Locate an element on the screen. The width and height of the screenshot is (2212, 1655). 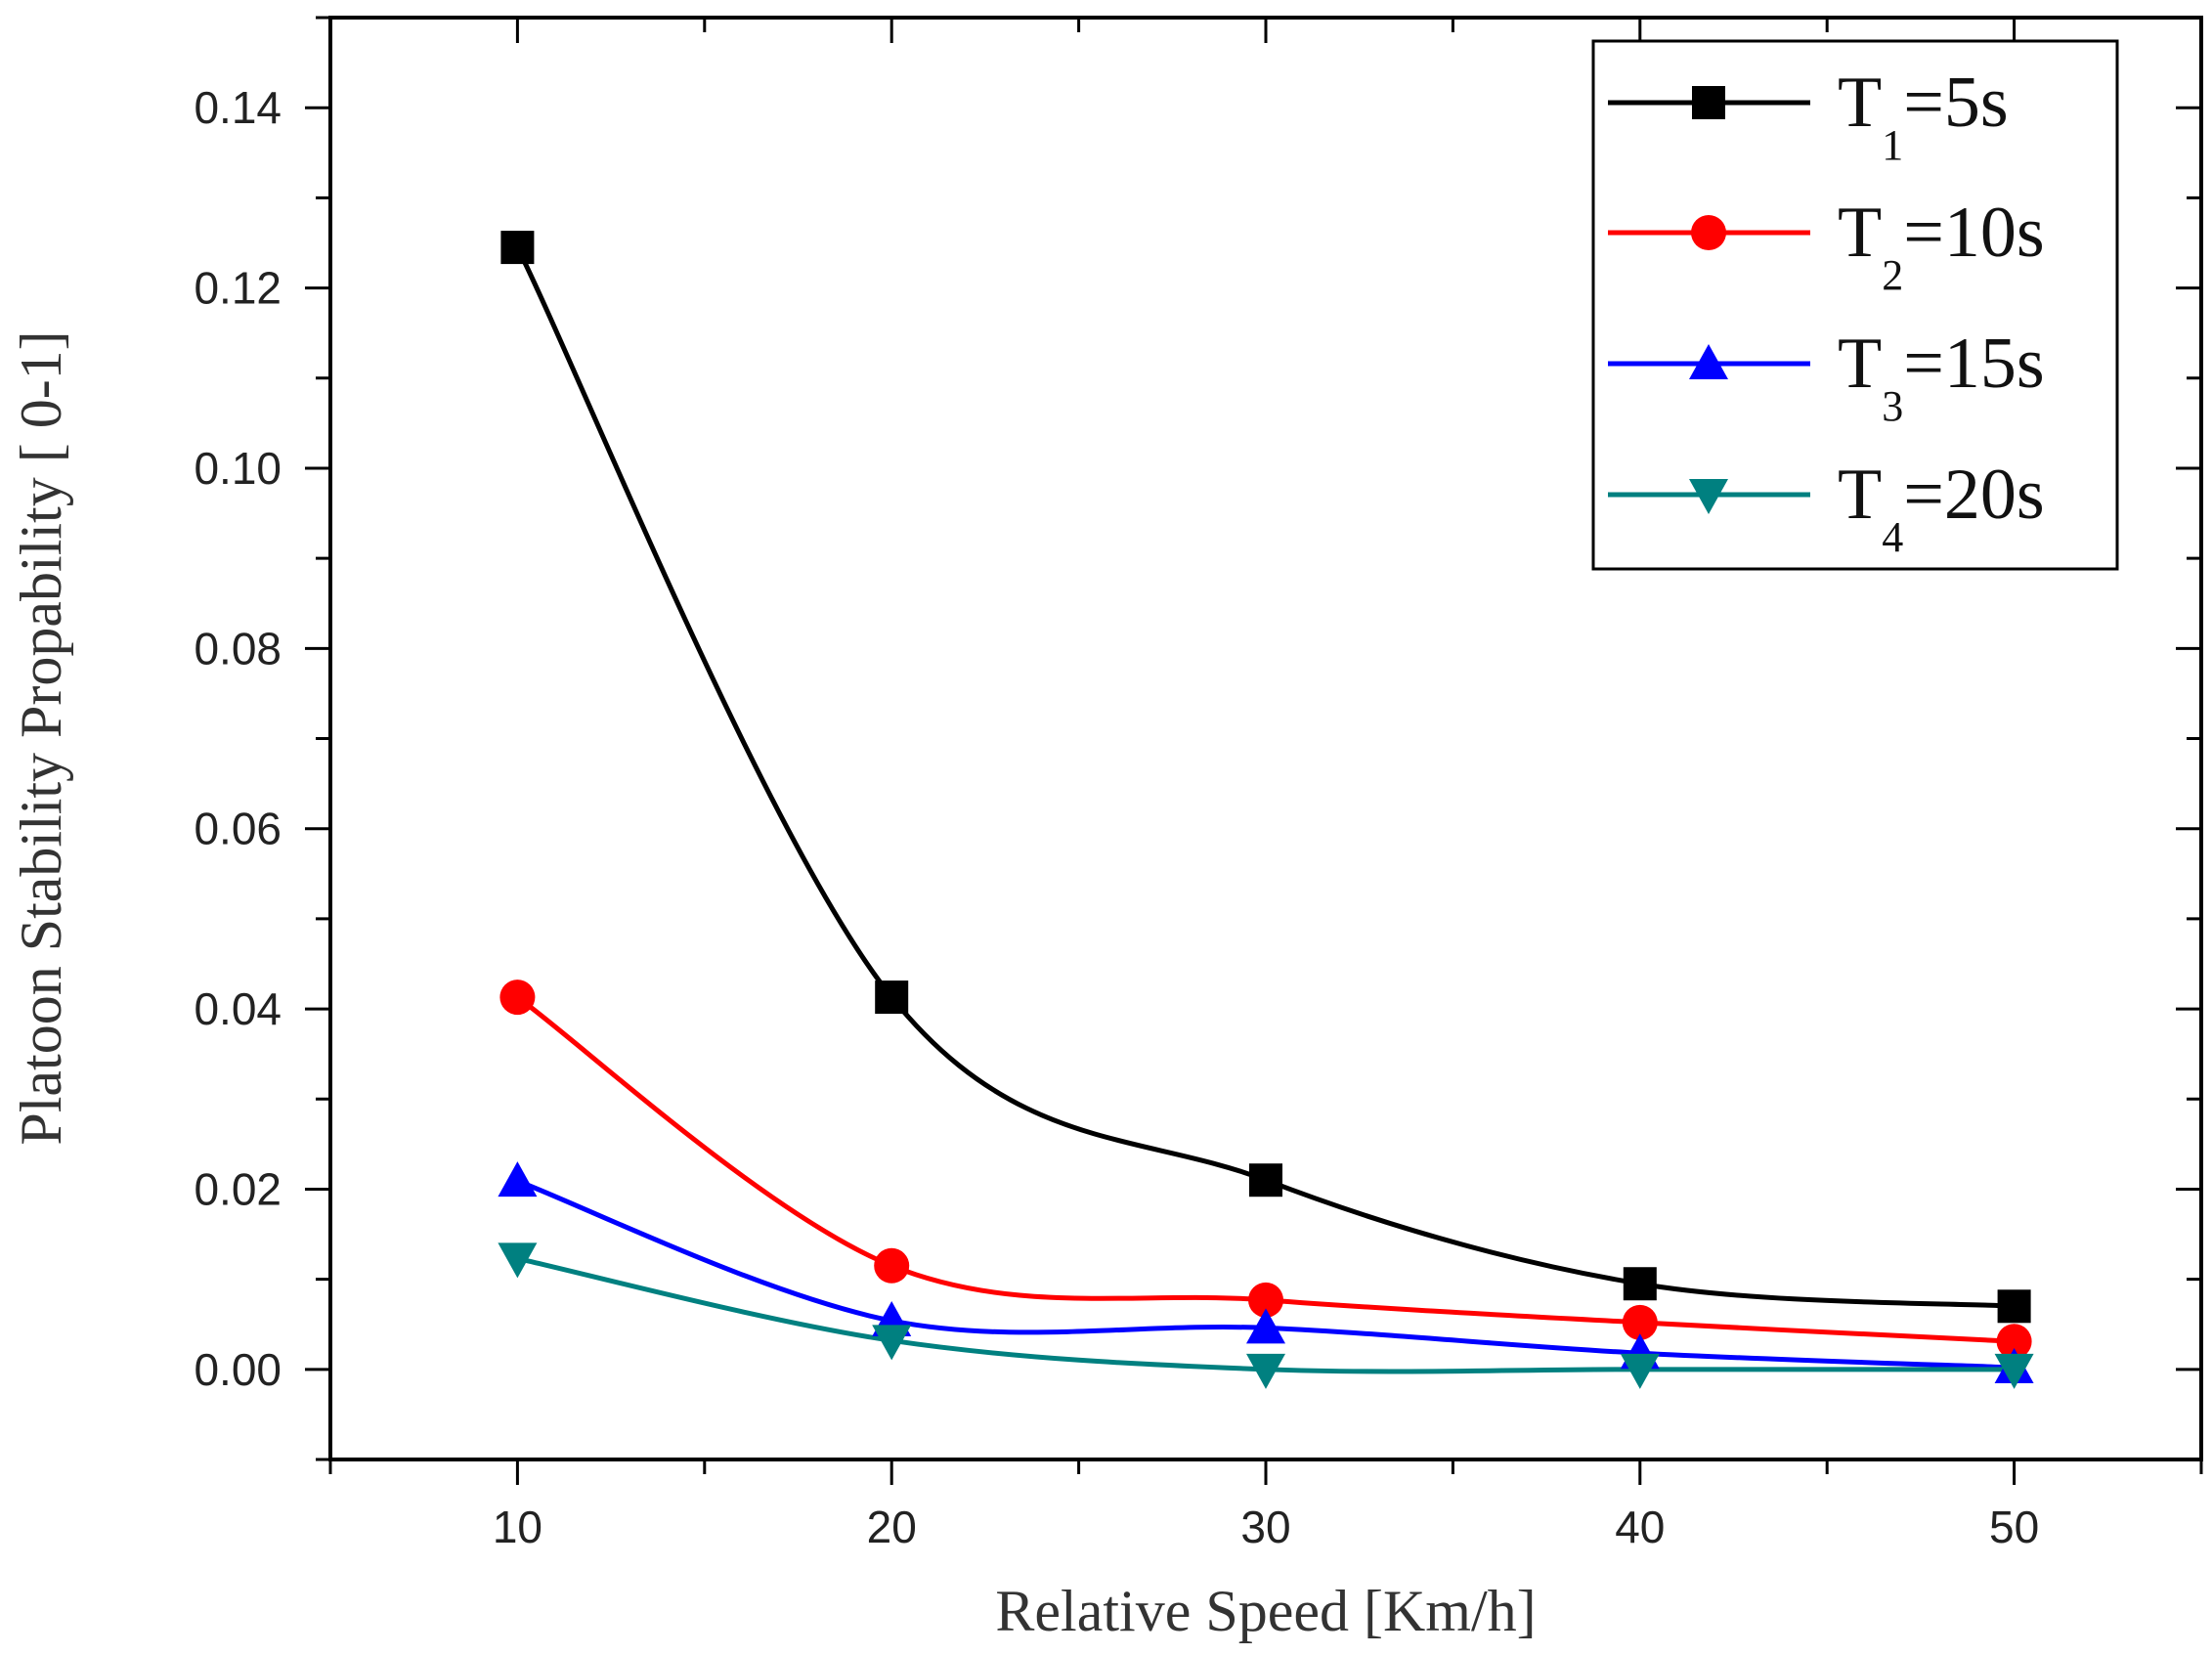
x-tick-label: 40 is located at coordinates (1640, 1527).